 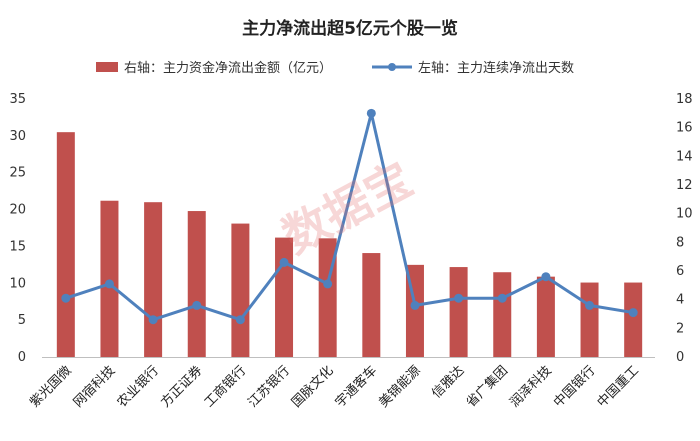 I want to click on y-right-tick-label: 16, so click(x=684, y=128).